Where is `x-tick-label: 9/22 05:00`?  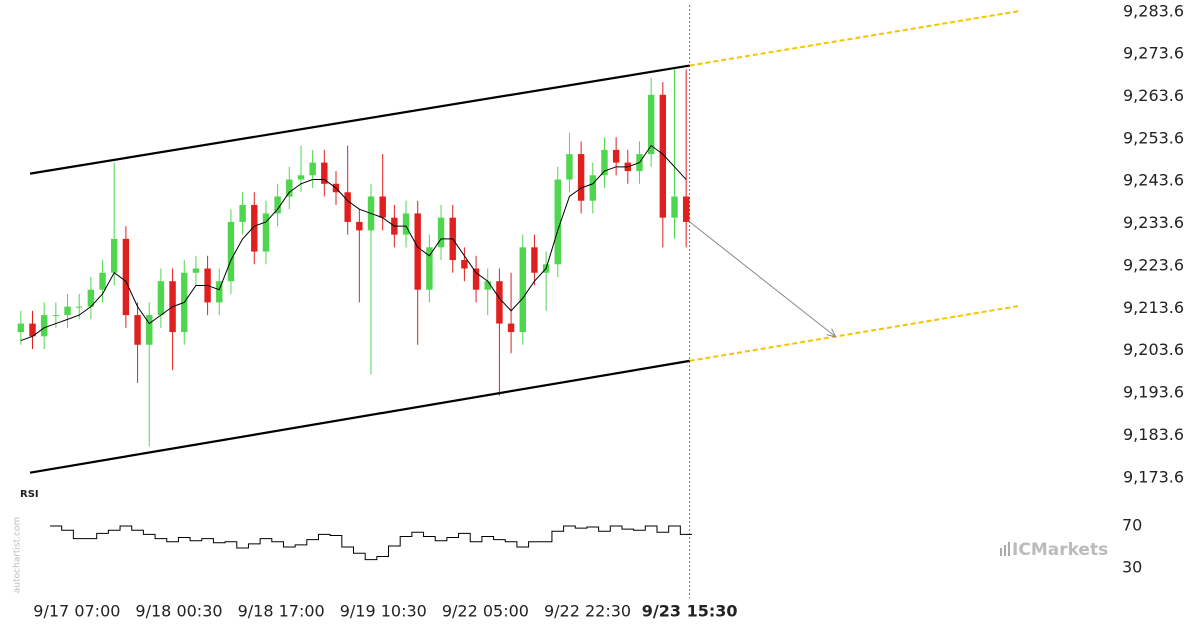
x-tick-label: 9/22 05:00 is located at coordinates (485, 611).